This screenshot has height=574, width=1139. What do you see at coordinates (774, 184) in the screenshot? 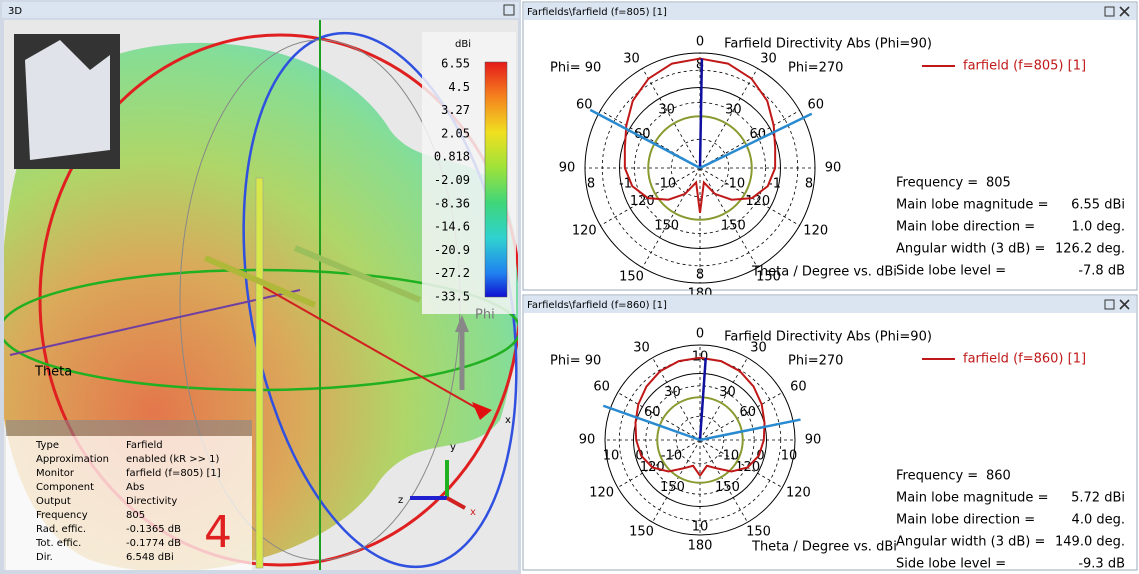
I see `ring-label: -1` at bounding box center [774, 184].